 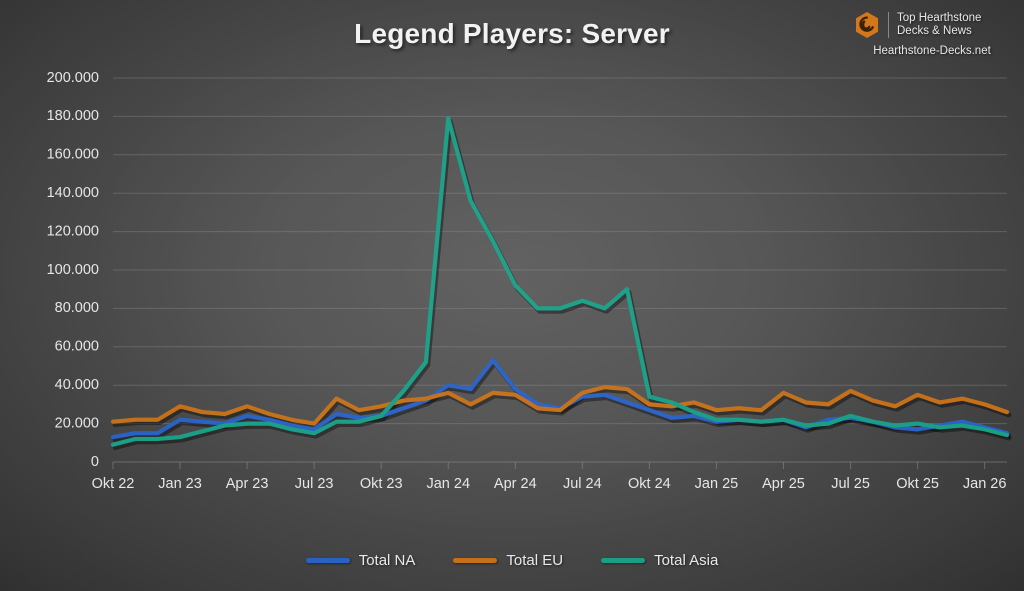 What do you see at coordinates (512, 33) in the screenshot?
I see `page-title: Legend Players: Server` at bounding box center [512, 33].